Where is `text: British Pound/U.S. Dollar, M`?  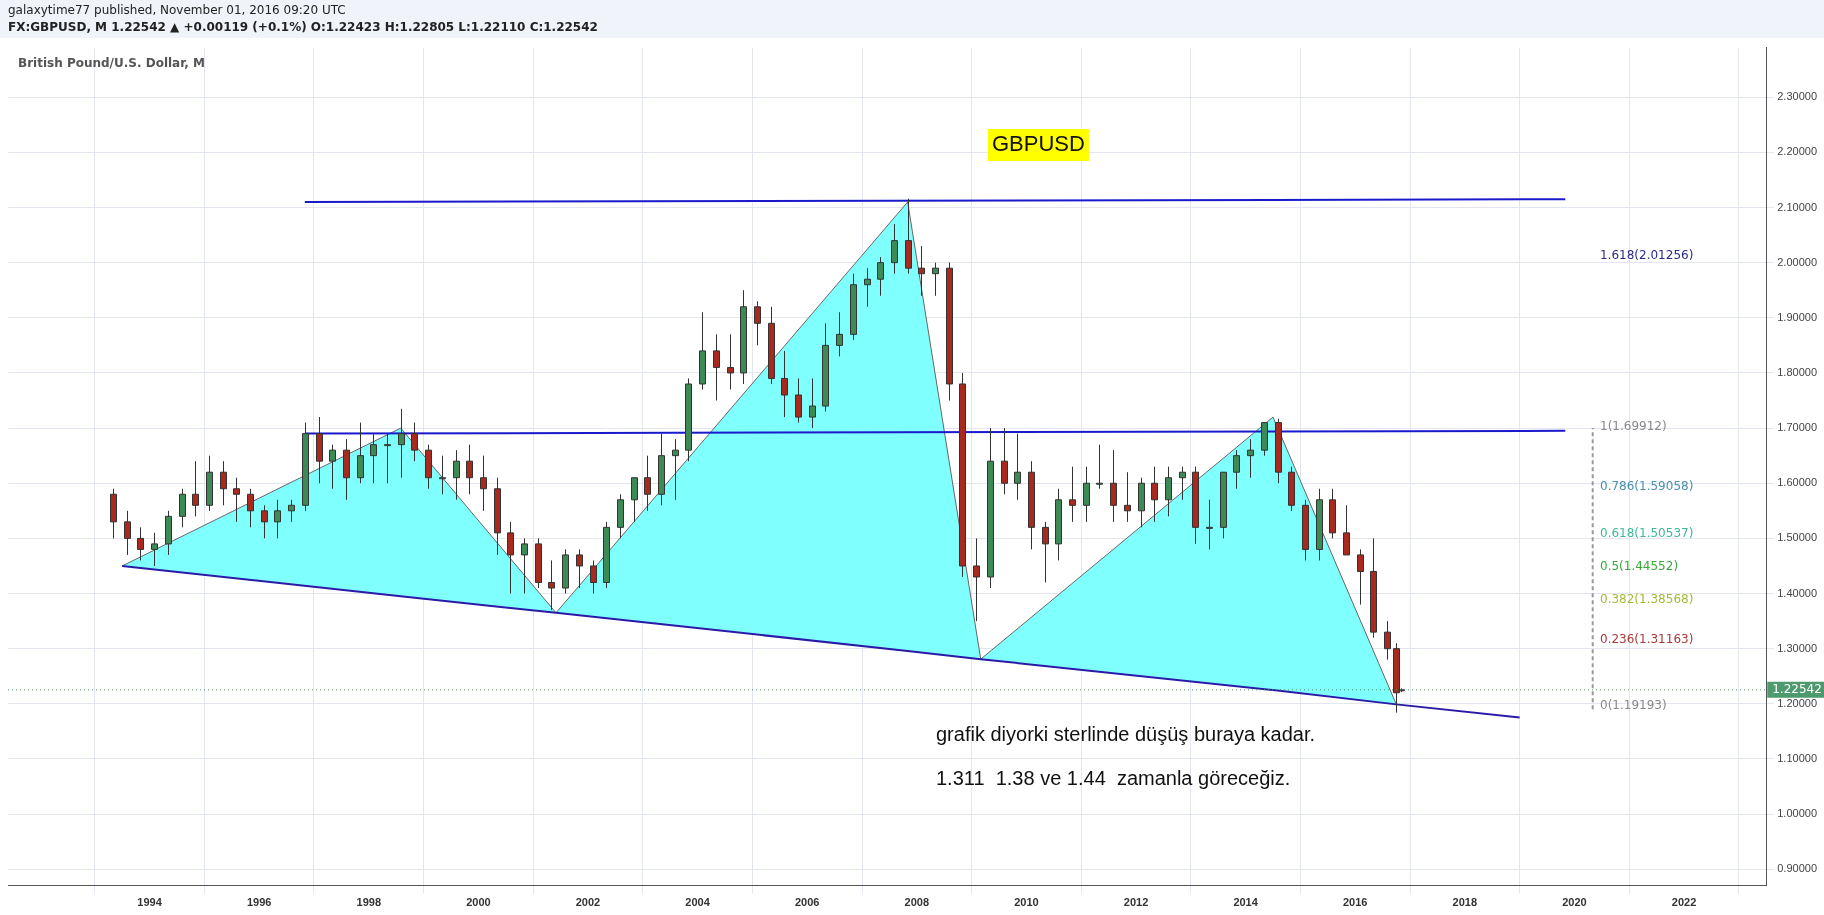 text: British Pound/U.S. Dollar, M is located at coordinates (112, 62).